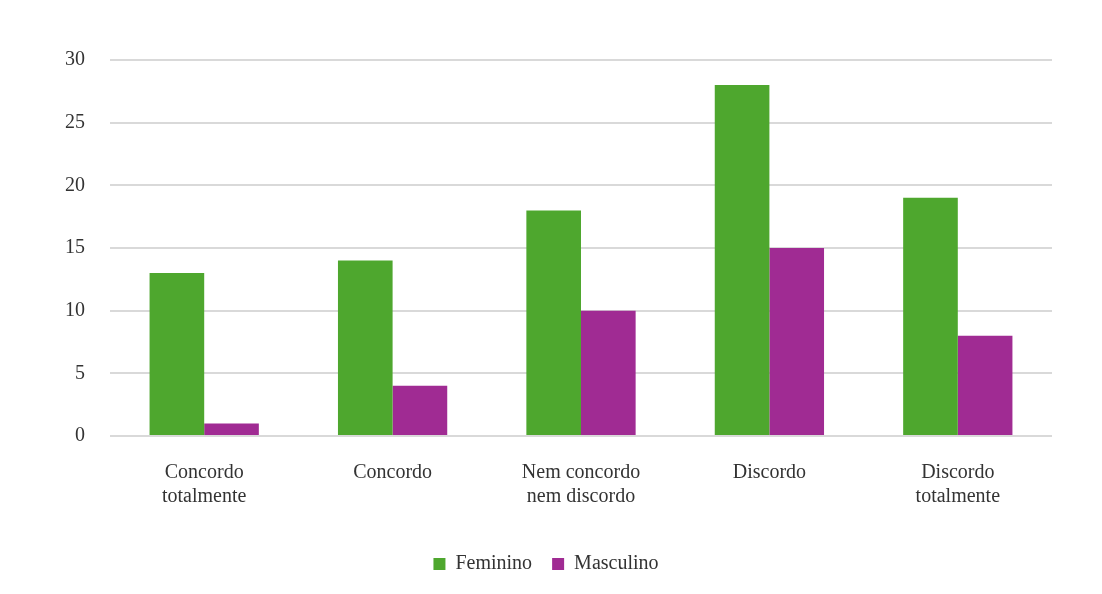 The width and height of the screenshot is (1102, 594). What do you see at coordinates (616, 562) in the screenshot?
I see `legend-label: Masculino` at bounding box center [616, 562].